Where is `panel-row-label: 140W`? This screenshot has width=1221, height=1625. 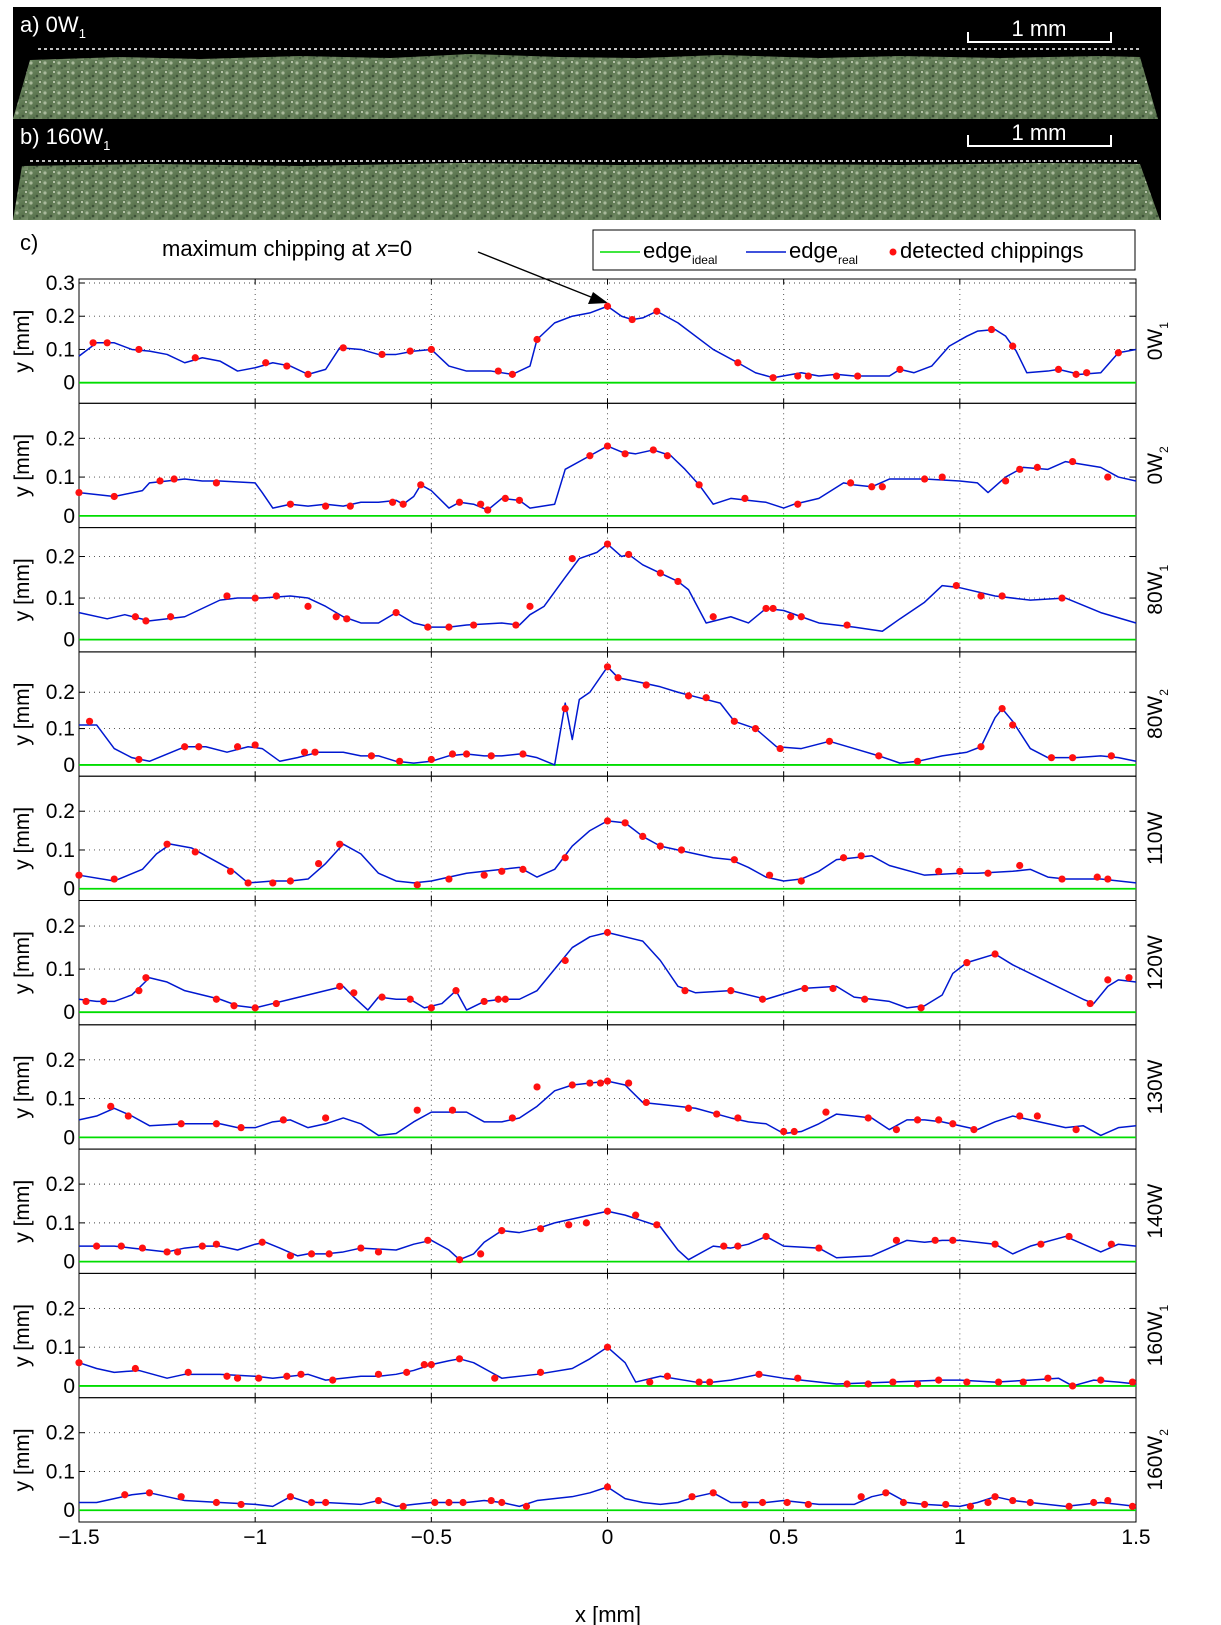
panel-row-label: 140W is located at coordinates (1155, 1211).